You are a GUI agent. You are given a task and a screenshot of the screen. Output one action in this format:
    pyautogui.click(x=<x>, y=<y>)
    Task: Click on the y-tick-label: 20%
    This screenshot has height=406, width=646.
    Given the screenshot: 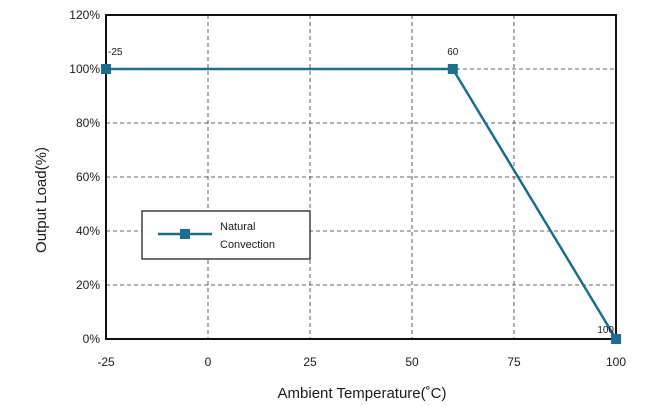 What is the action you would take?
    pyautogui.click(x=88, y=285)
    